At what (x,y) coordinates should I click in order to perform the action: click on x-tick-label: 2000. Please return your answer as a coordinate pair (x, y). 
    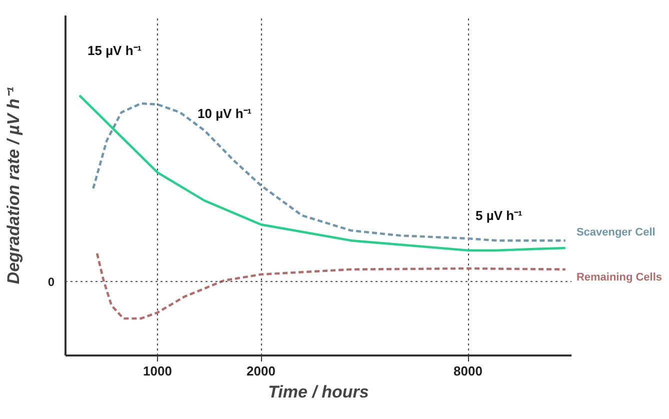
    Looking at the image, I should click on (261, 371).